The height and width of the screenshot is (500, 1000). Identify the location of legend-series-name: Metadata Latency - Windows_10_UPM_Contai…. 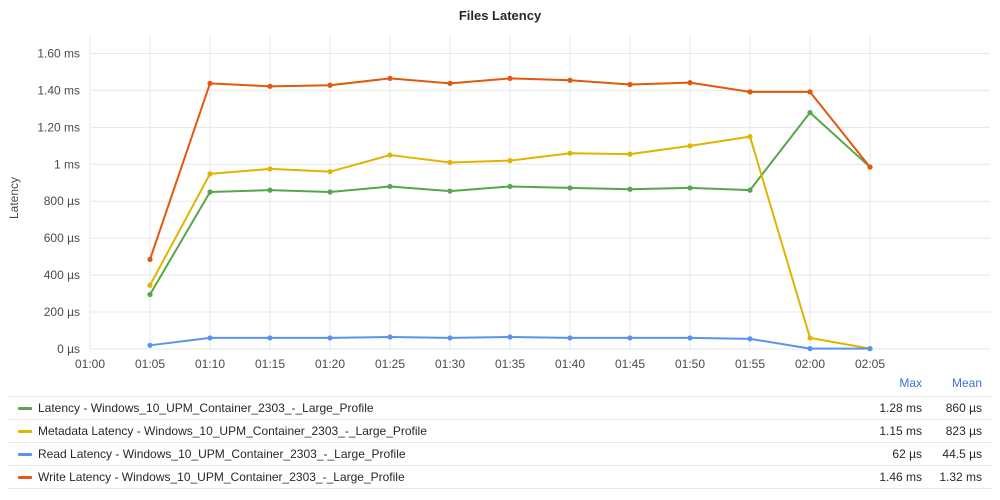
(232, 431).